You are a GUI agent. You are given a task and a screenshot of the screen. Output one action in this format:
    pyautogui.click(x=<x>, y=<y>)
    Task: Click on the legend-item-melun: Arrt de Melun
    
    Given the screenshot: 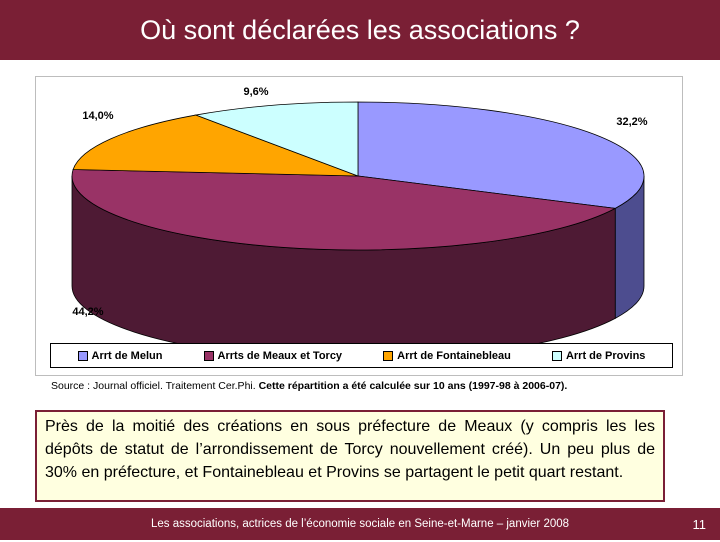 What is the action you would take?
    pyautogui.click(x=120, y=355)
    